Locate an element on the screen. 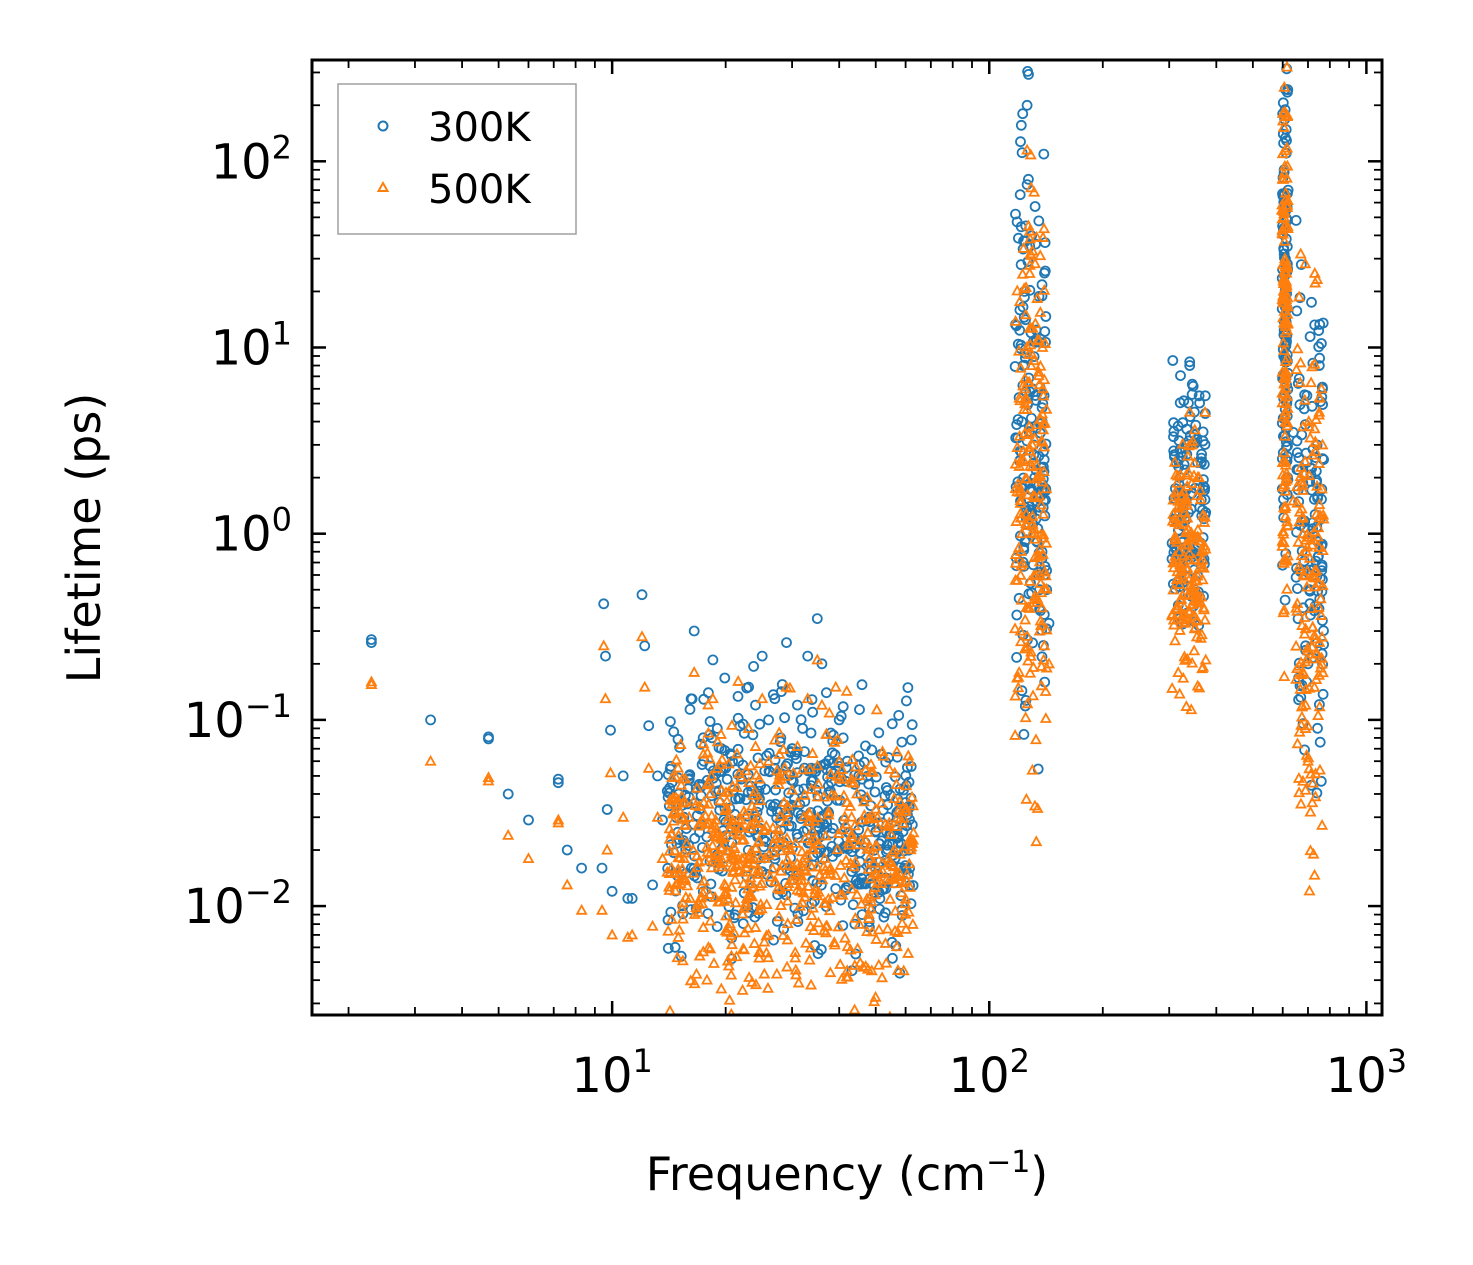  y-tick-label: 101 is located at coordinates (251, 345).